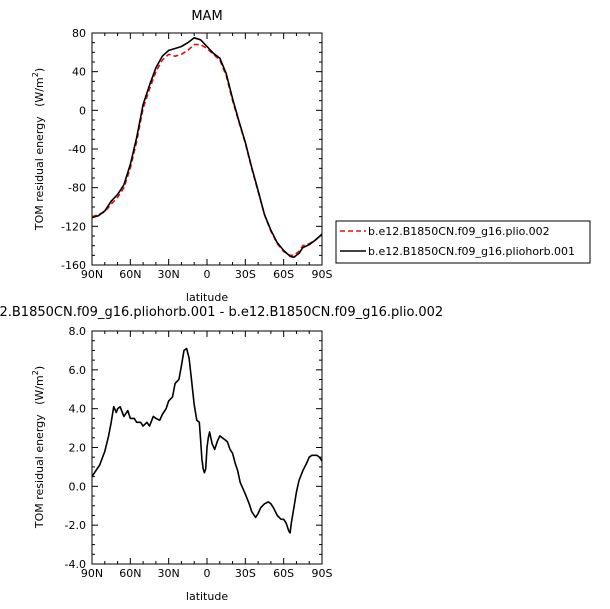 This screenshot has height=609, width=610. What do you see at coordinates (322, 573) in the screenshot?
I see `bottom-x-tick-label: 90S` at bounding box center [322, 573].